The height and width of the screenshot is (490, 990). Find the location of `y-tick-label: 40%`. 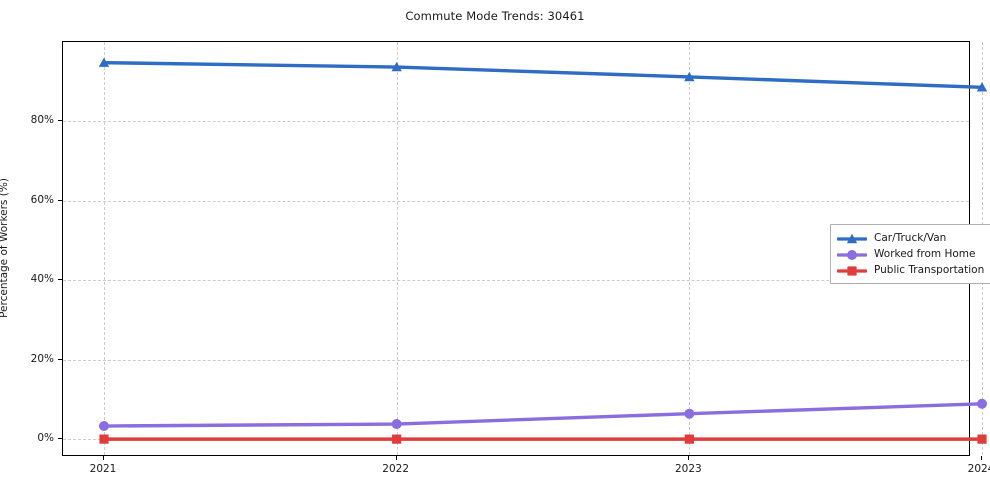

y-tick-label: 40% is located at coordinates (42, 279).